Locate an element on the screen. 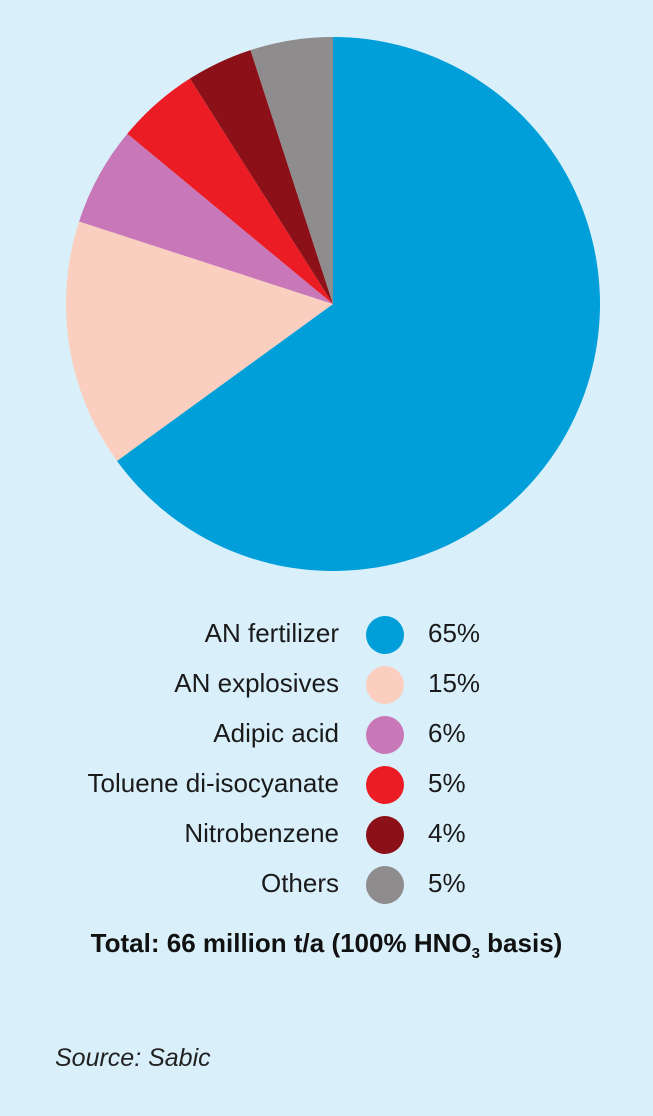 This screenshot has height=1116, width=653. legend-item-adipic-acid: Adipic acid 6% is located at coordinates (326, 735).